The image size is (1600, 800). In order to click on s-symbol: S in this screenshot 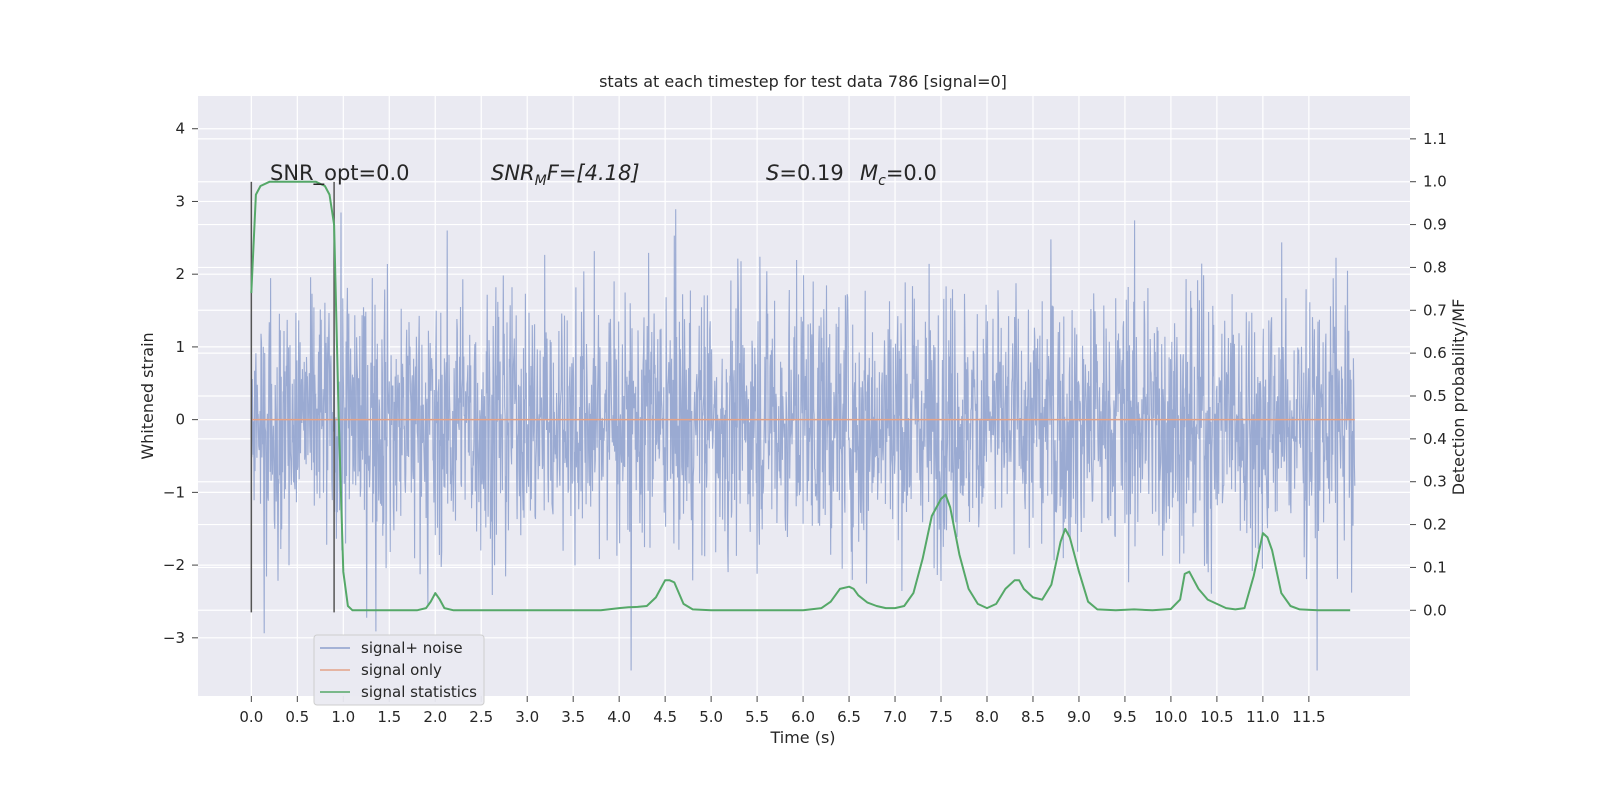, I will do `click(772, 173)`.